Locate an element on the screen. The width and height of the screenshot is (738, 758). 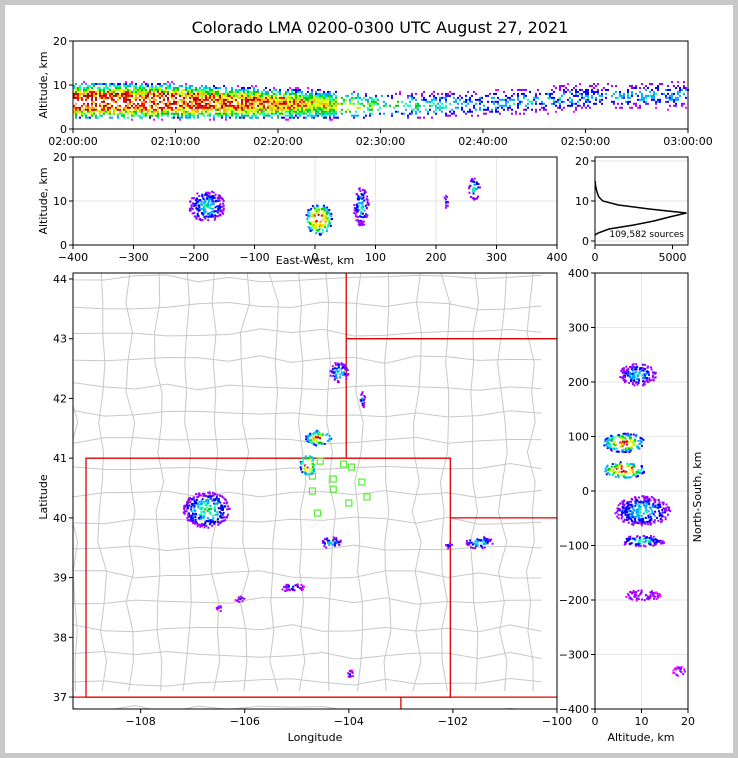
ns-tick-1-label: −300 is located at coordinates (574, 655).